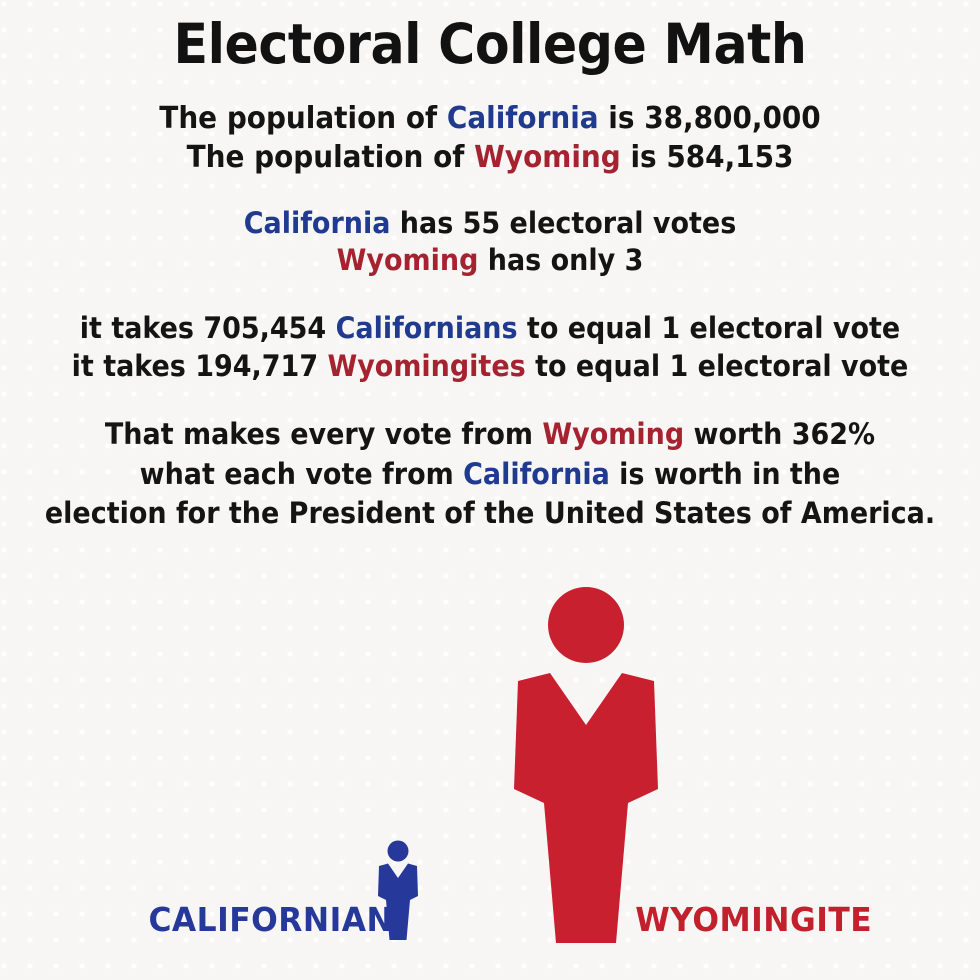 The height and width of the screenshot is (980, 980). Describe the element at coordinates (301, 473) in the screenshot. I see `conclusion-line2-prefix: what each vote from` at that location.